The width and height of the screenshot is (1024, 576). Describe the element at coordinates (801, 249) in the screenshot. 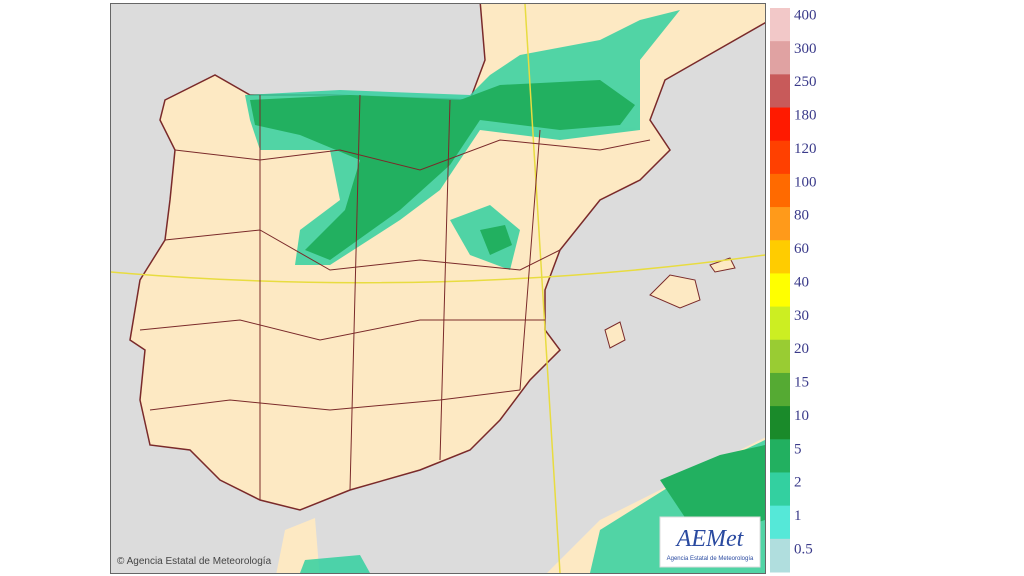

I see `legend-label: 60` at that location.